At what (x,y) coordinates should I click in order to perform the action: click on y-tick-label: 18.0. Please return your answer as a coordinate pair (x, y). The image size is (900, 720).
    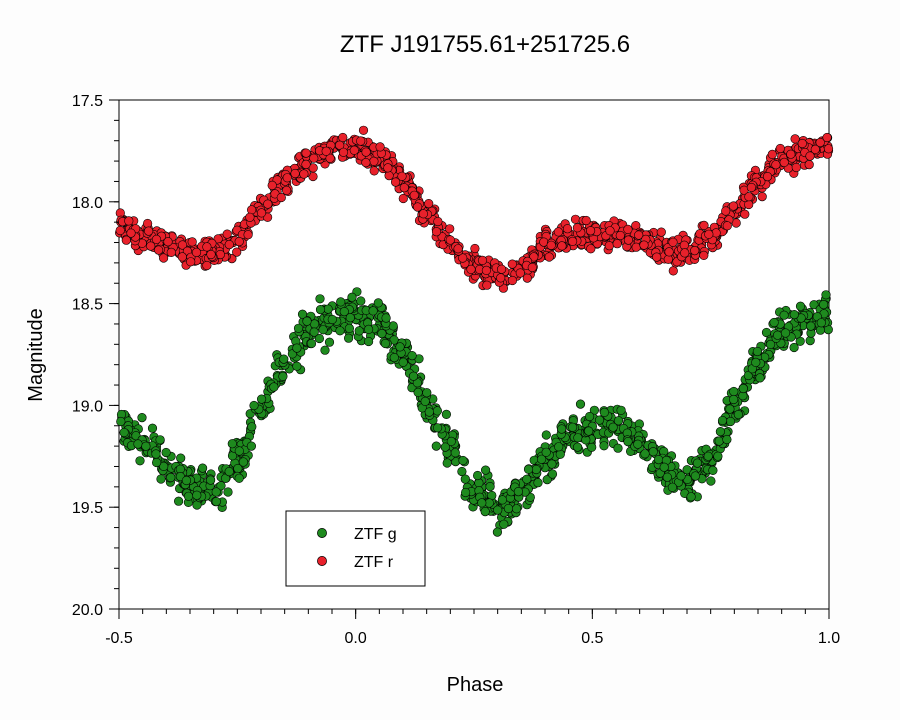
    Looking at the image, I should click on (87, 203).